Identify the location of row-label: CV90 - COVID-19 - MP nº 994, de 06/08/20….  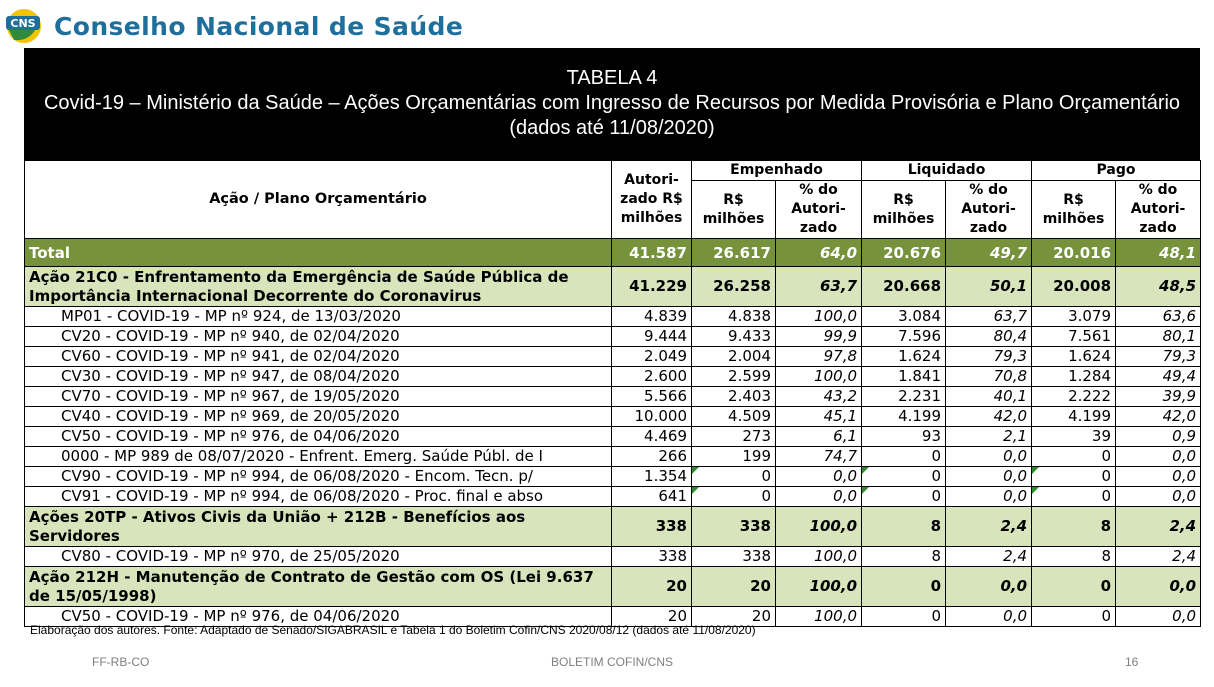
(318, 476).